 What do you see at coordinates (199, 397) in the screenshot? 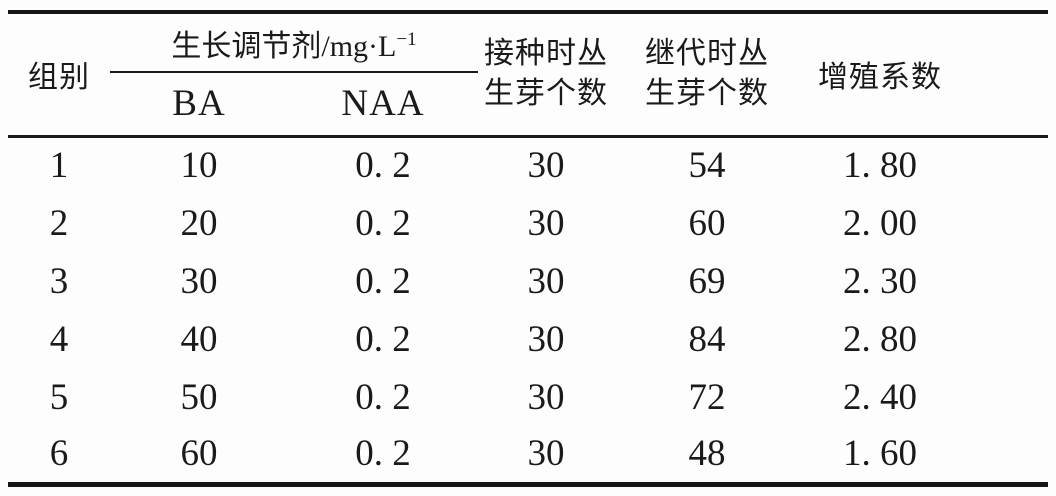
I see `cell-ba: 50` at bounding box center [199, 397].